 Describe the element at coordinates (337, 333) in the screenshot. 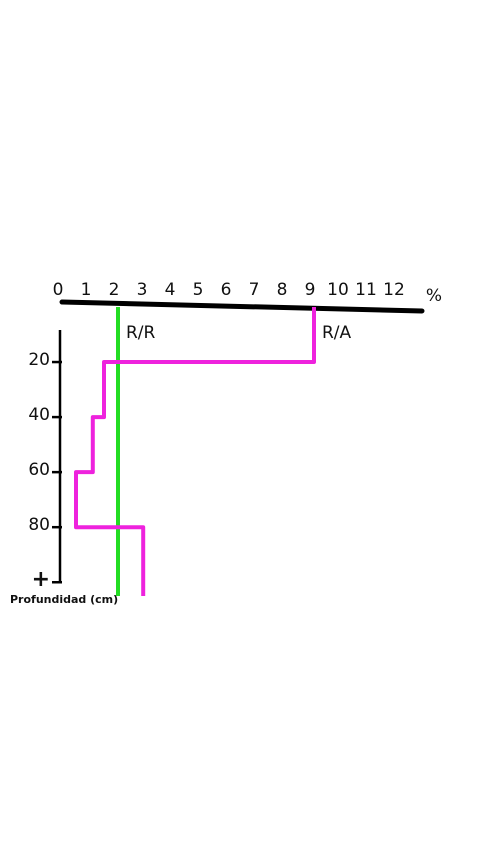

I see `series-label: R/A` at that location.